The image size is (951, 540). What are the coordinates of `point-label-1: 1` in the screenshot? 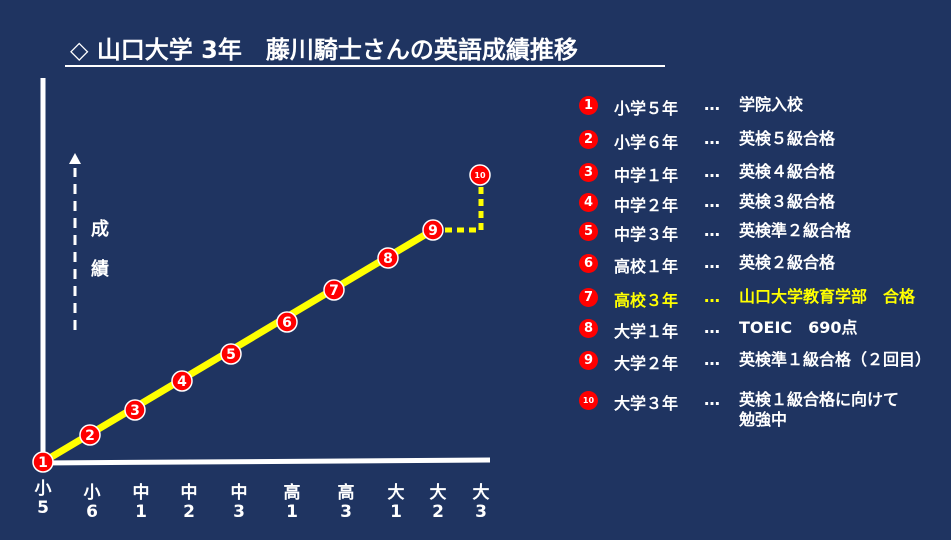 It's located at (43, 463).